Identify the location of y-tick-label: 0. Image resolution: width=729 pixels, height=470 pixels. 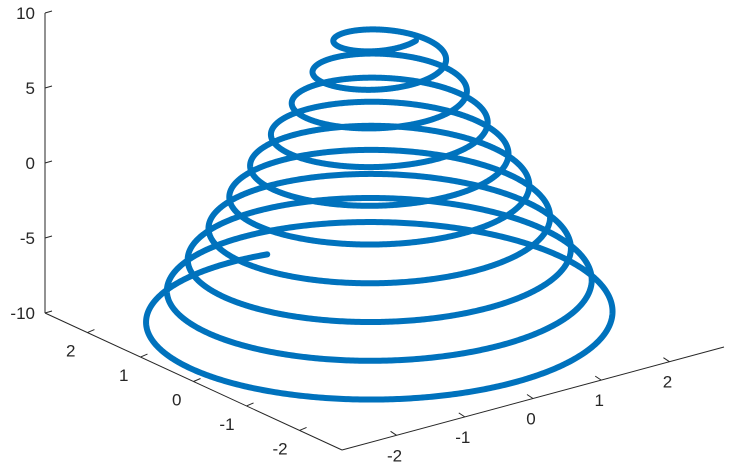
(176, 400).